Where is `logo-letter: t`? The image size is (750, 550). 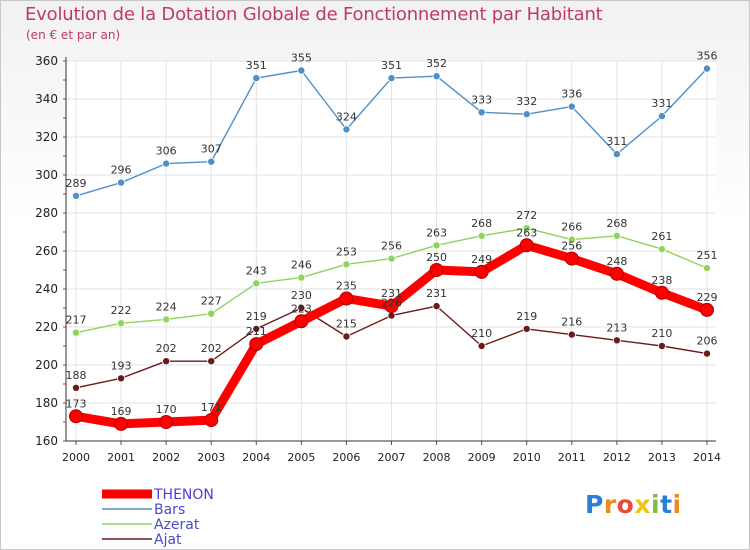 logo-letter: t is located at coordinates (666, 504).